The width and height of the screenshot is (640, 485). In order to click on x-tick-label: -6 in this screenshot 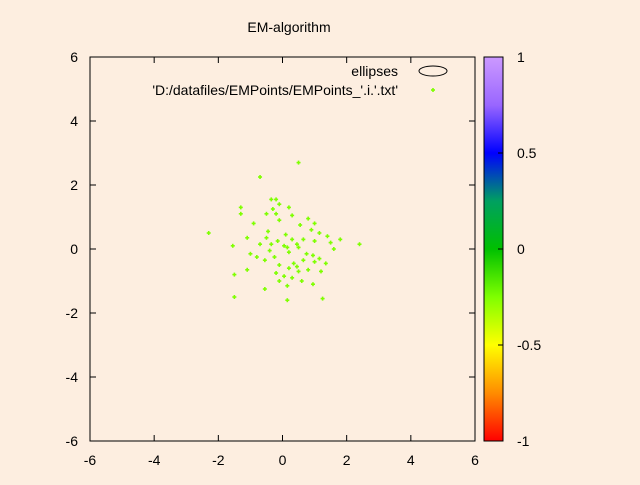, I will do `click(90, 460)`.